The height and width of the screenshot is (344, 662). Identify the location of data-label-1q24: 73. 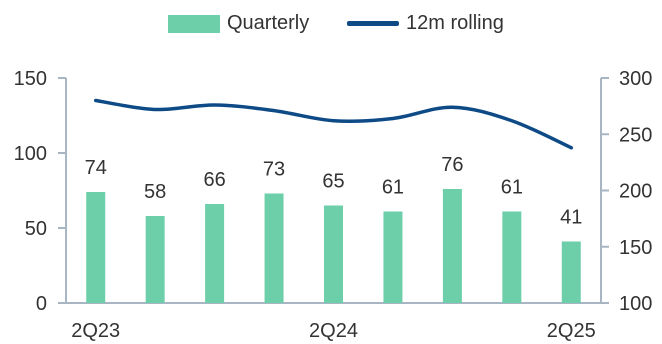
(274, 170).